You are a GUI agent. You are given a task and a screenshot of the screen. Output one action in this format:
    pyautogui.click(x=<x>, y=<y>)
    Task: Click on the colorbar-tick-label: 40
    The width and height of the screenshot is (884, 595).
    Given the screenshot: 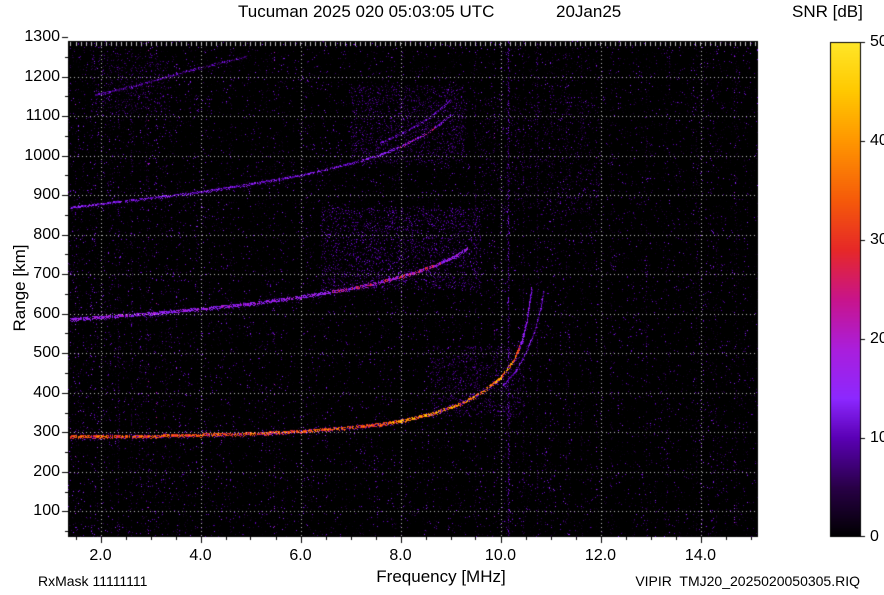 What is the action you would take?
    pyautogui.click(x=877, y=140)
    